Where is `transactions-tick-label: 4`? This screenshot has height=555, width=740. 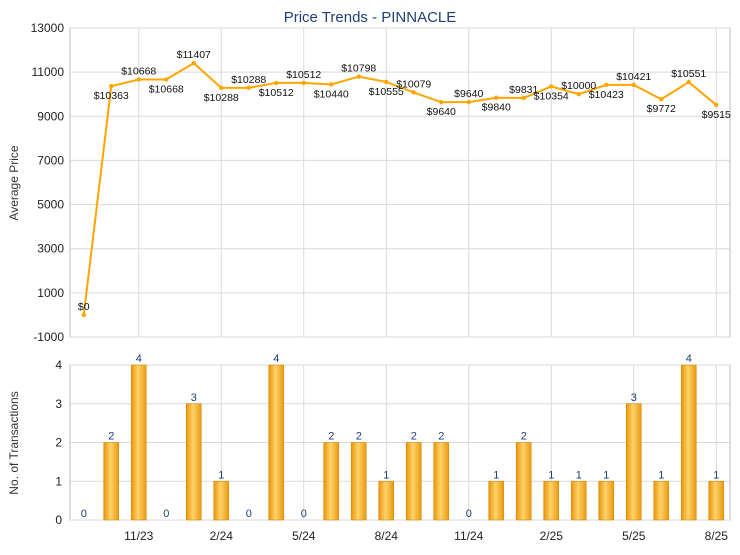
transactions-tick-label: 4 is located at coordinates (58, 365).